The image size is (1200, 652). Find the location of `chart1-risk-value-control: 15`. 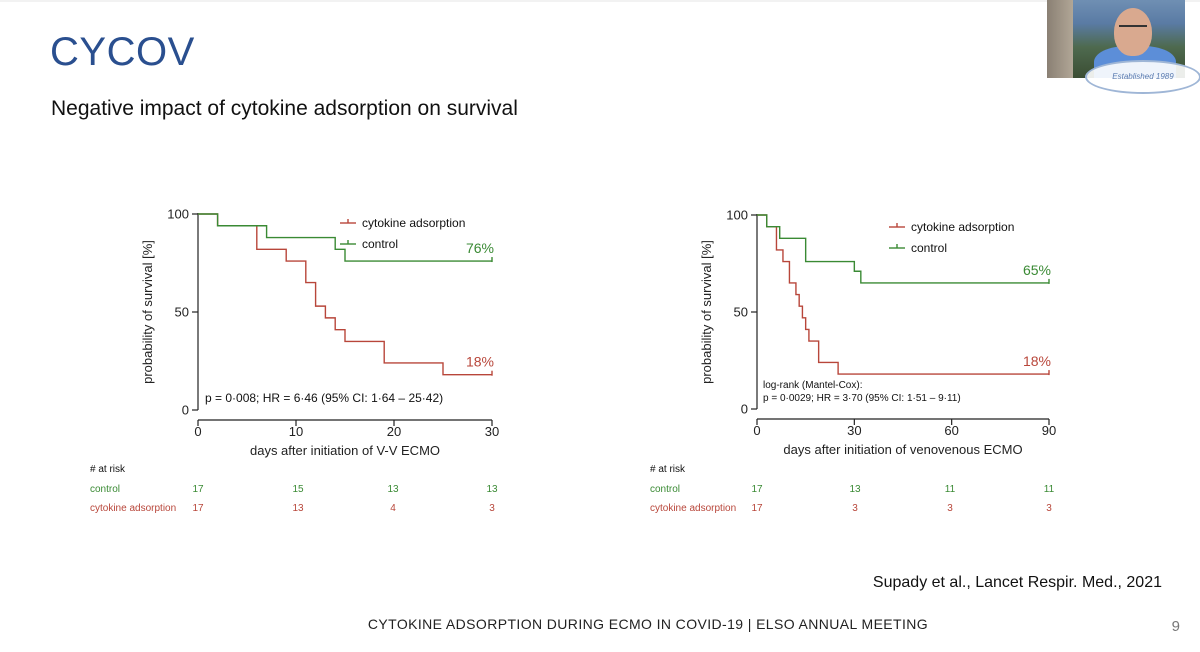

chart1-risk-value-control: 15 is located at coordinates (298, 489).